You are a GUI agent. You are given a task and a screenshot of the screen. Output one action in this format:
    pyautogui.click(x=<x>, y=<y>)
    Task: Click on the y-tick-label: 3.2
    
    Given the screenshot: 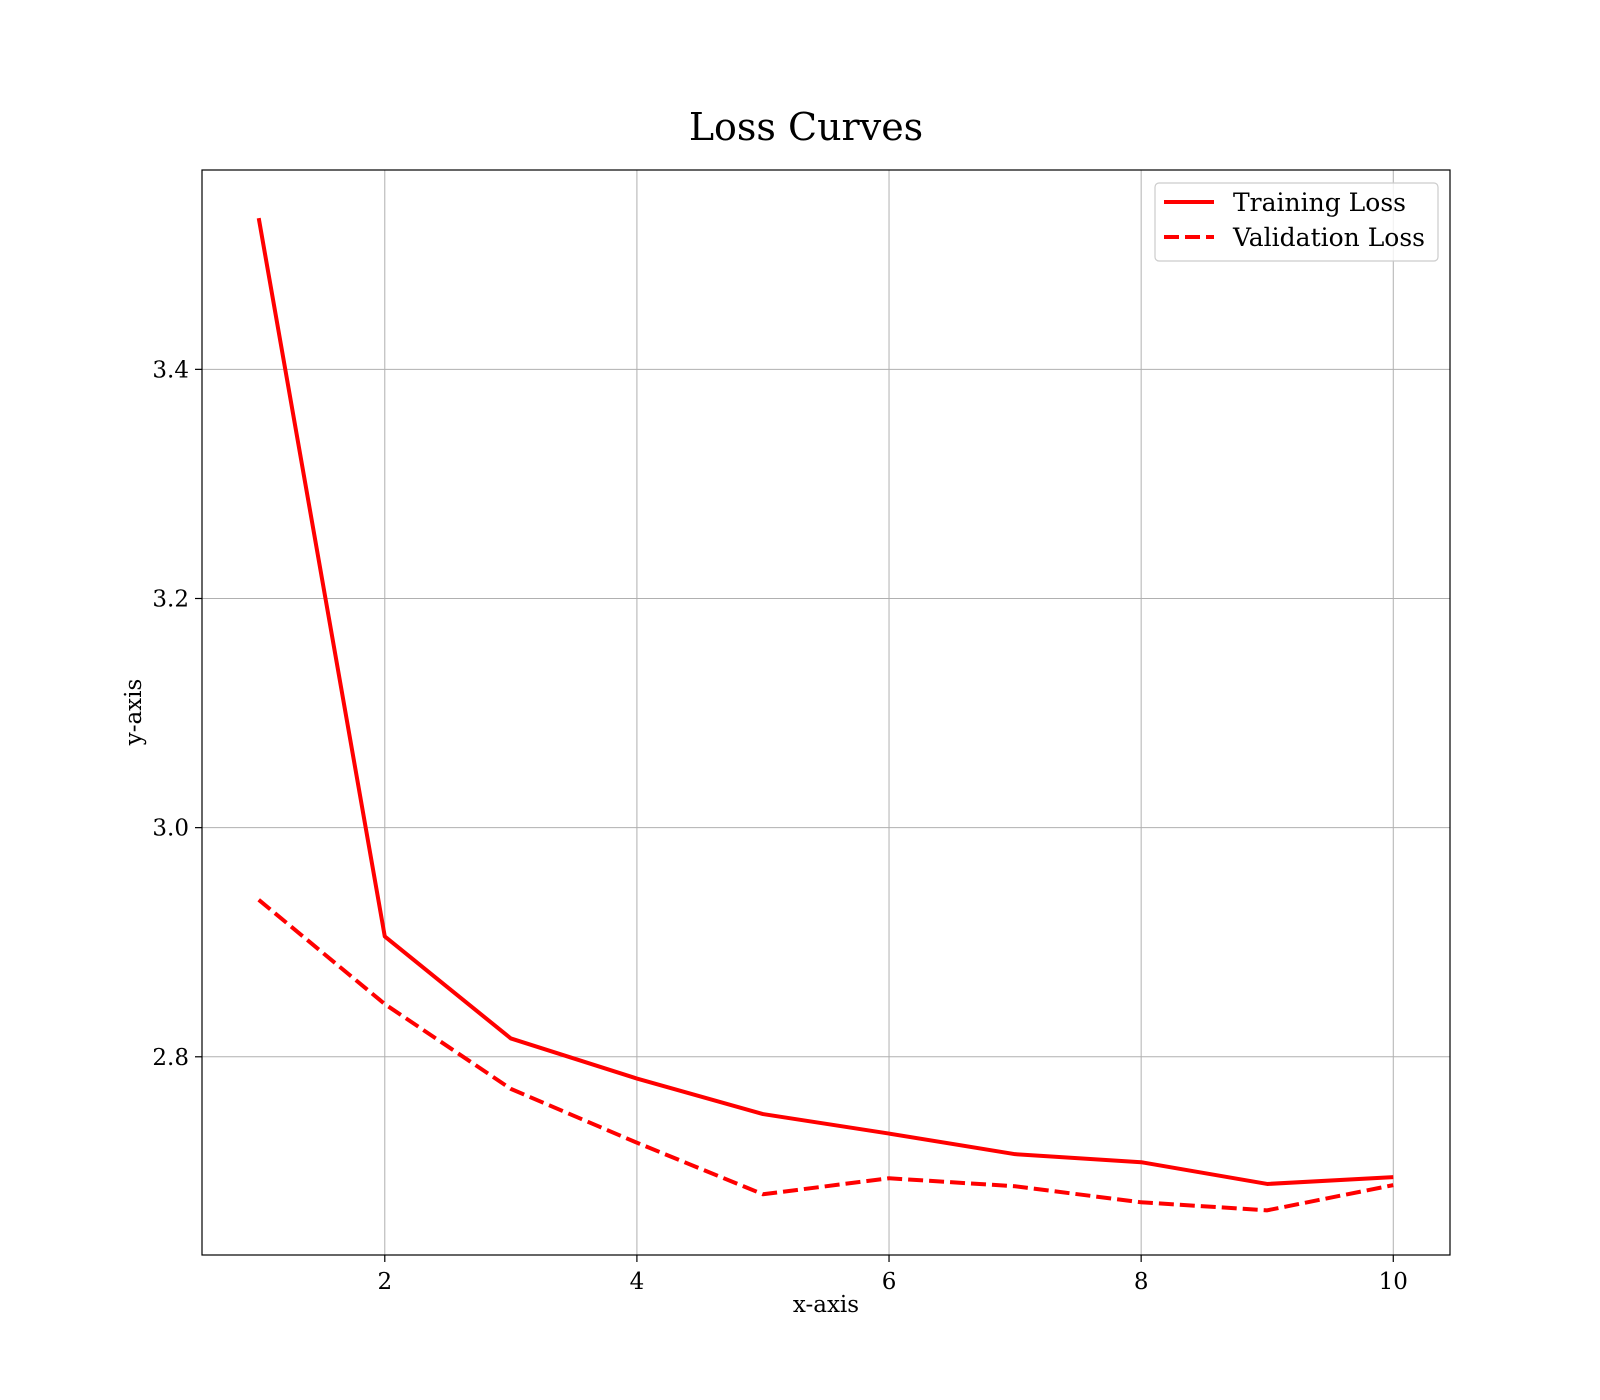 What is the action you would take?
    pyautogui.click(x=170, y=600)
    